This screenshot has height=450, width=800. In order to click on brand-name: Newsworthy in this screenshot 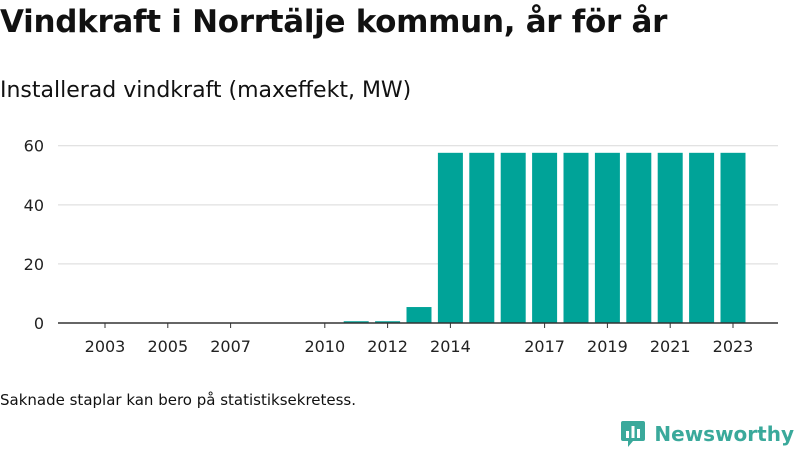, I will do `click(724, 434)`.